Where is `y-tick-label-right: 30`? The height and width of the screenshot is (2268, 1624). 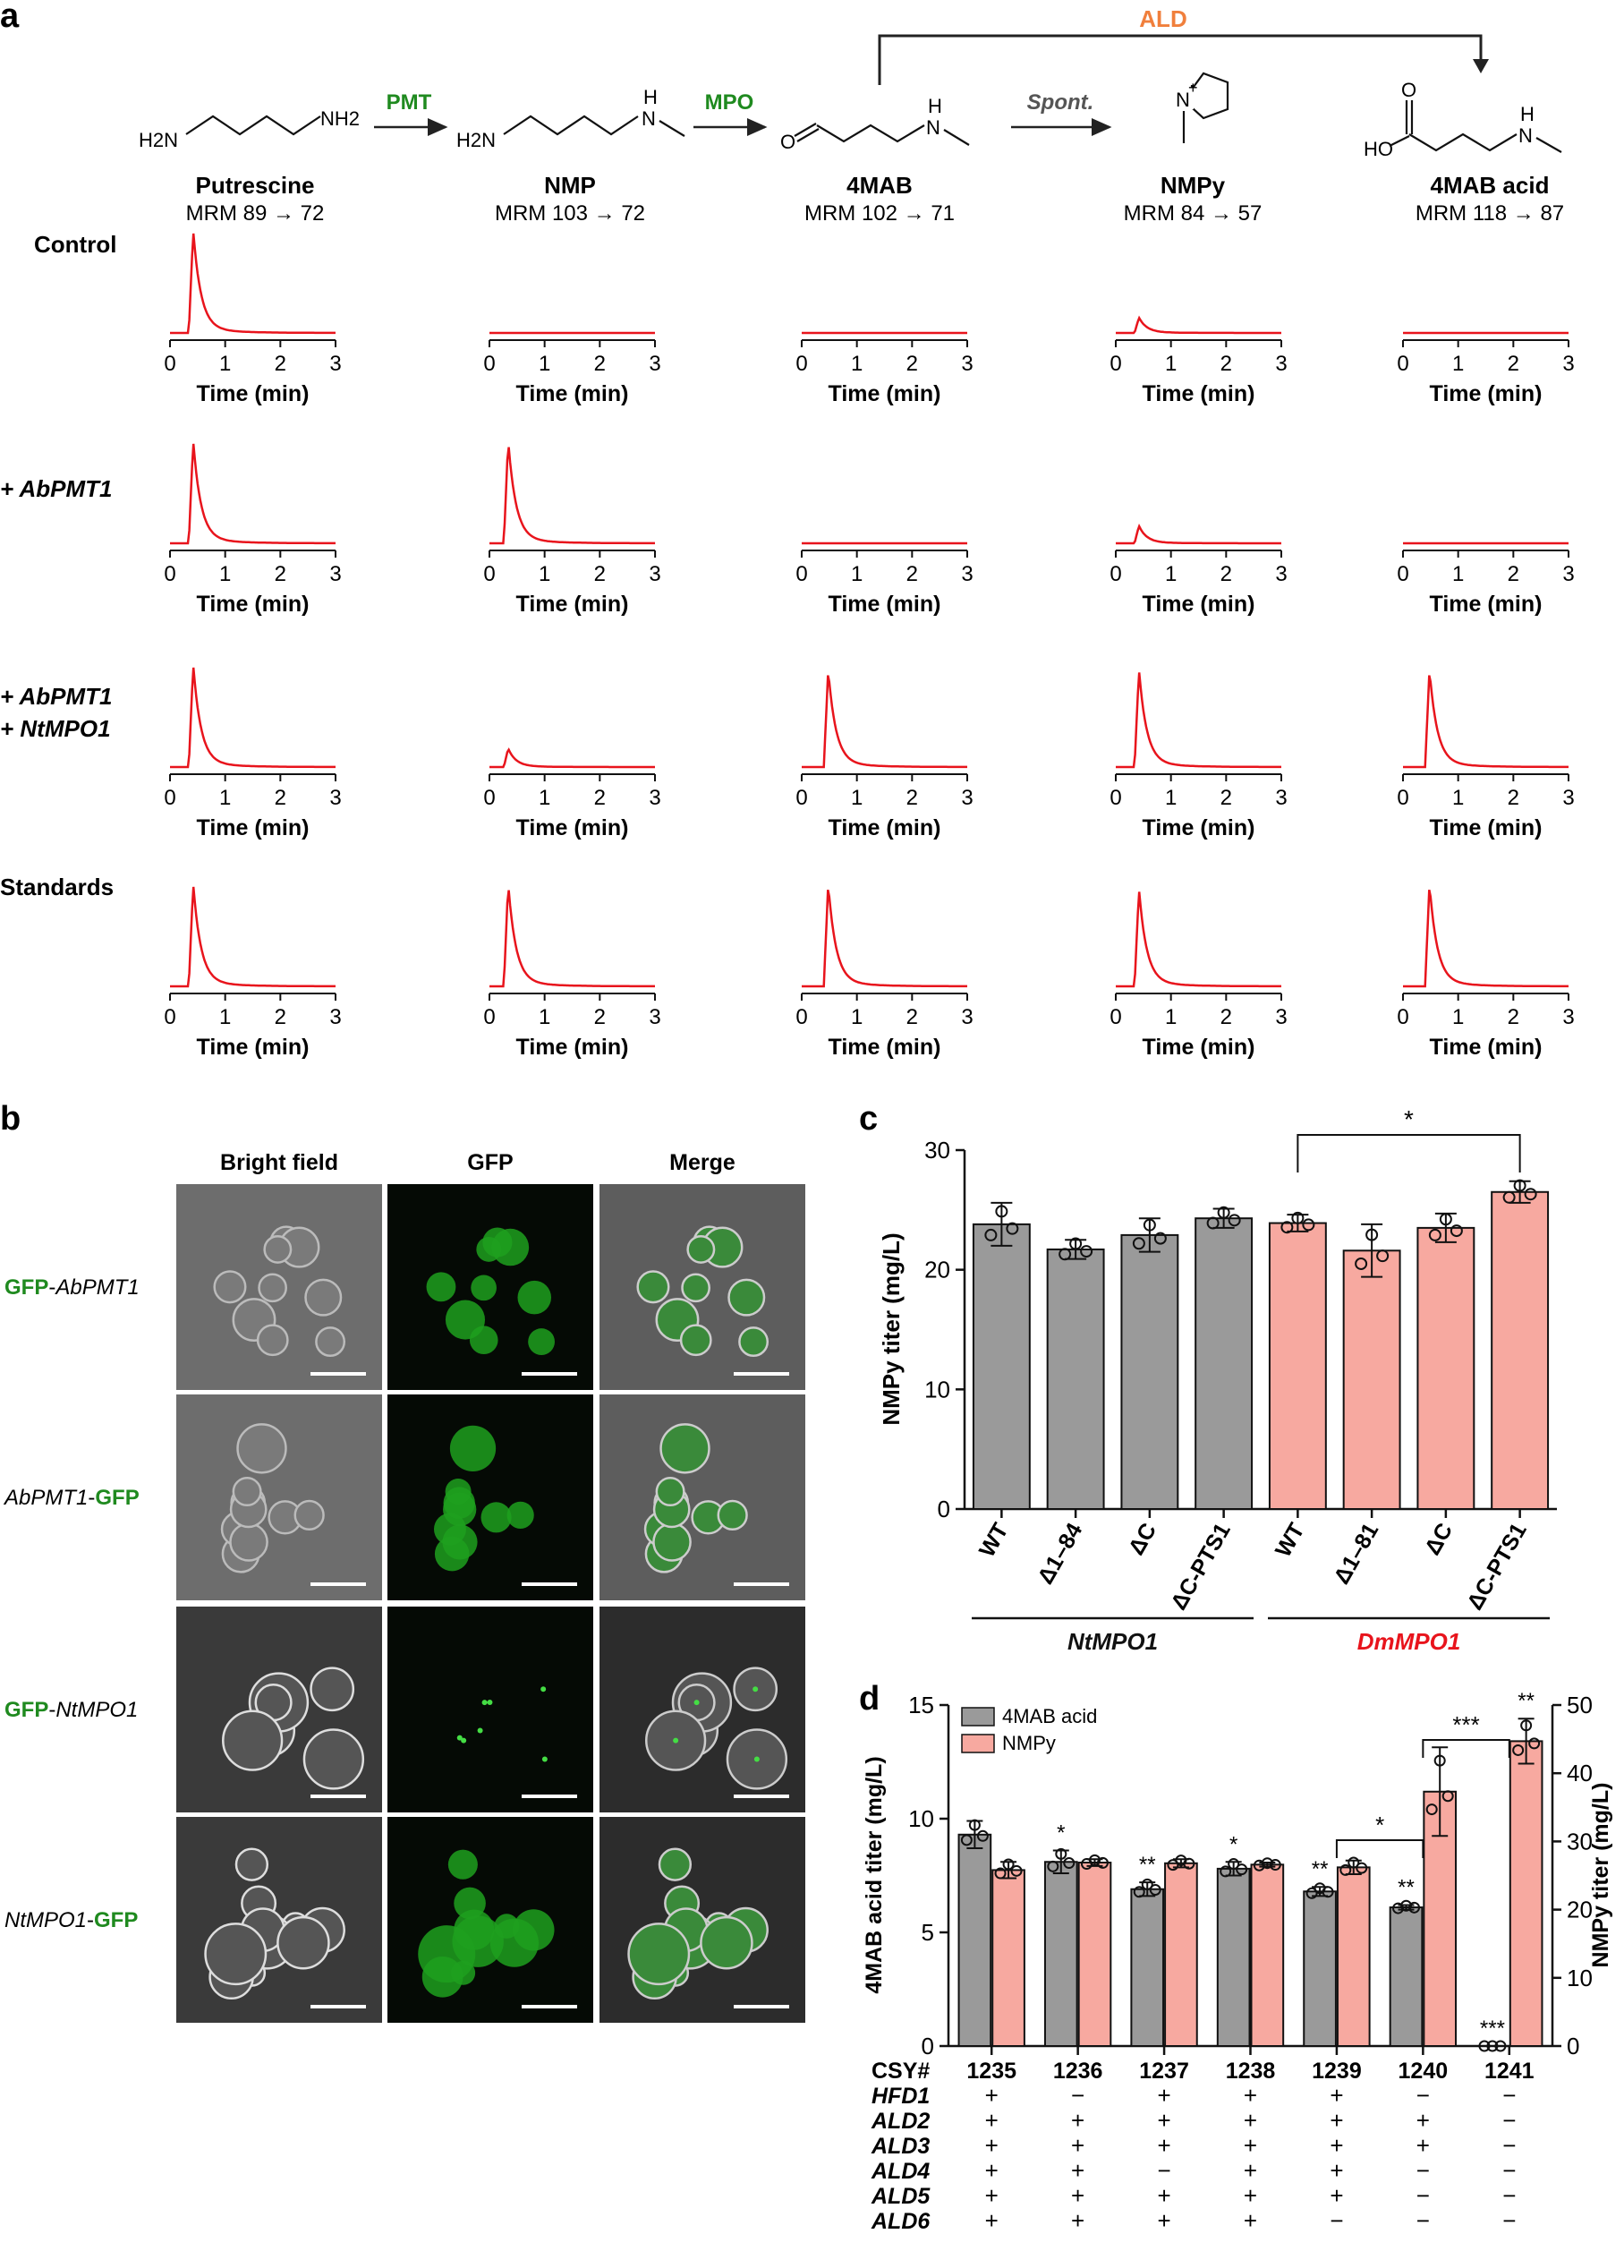
y-tick-label-right: 30 is located at coordinates (1580, 1841).